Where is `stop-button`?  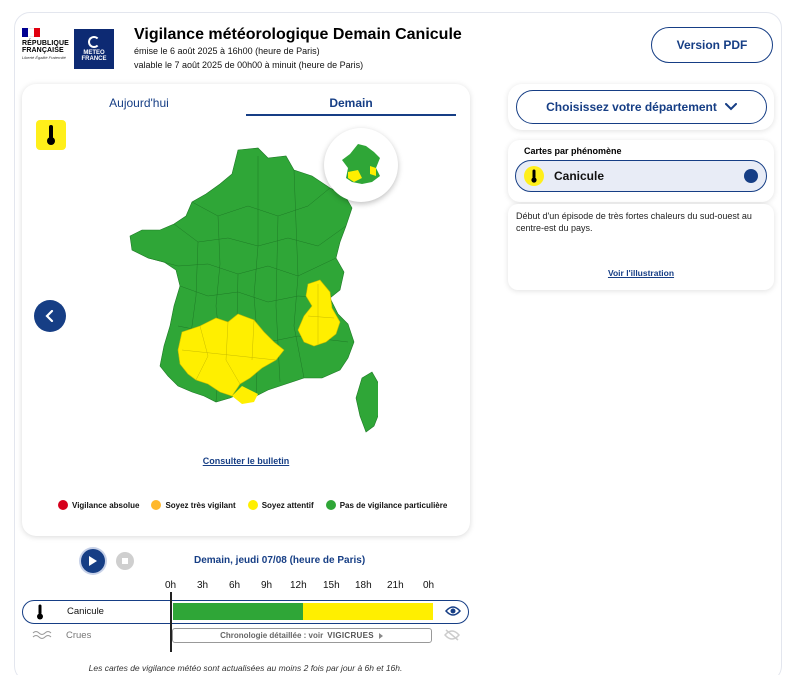 stop-button is located at coordinates (125, 561).